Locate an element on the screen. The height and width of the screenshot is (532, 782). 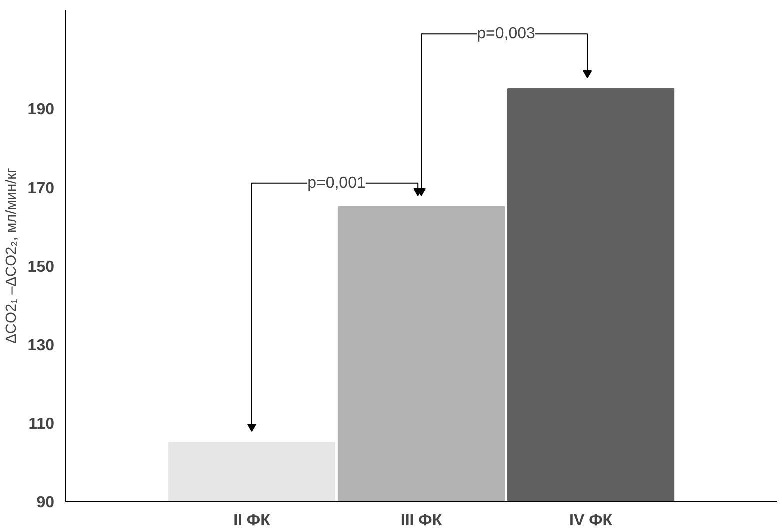
annotation: p=0,001 is located at coordinates (337, 183).